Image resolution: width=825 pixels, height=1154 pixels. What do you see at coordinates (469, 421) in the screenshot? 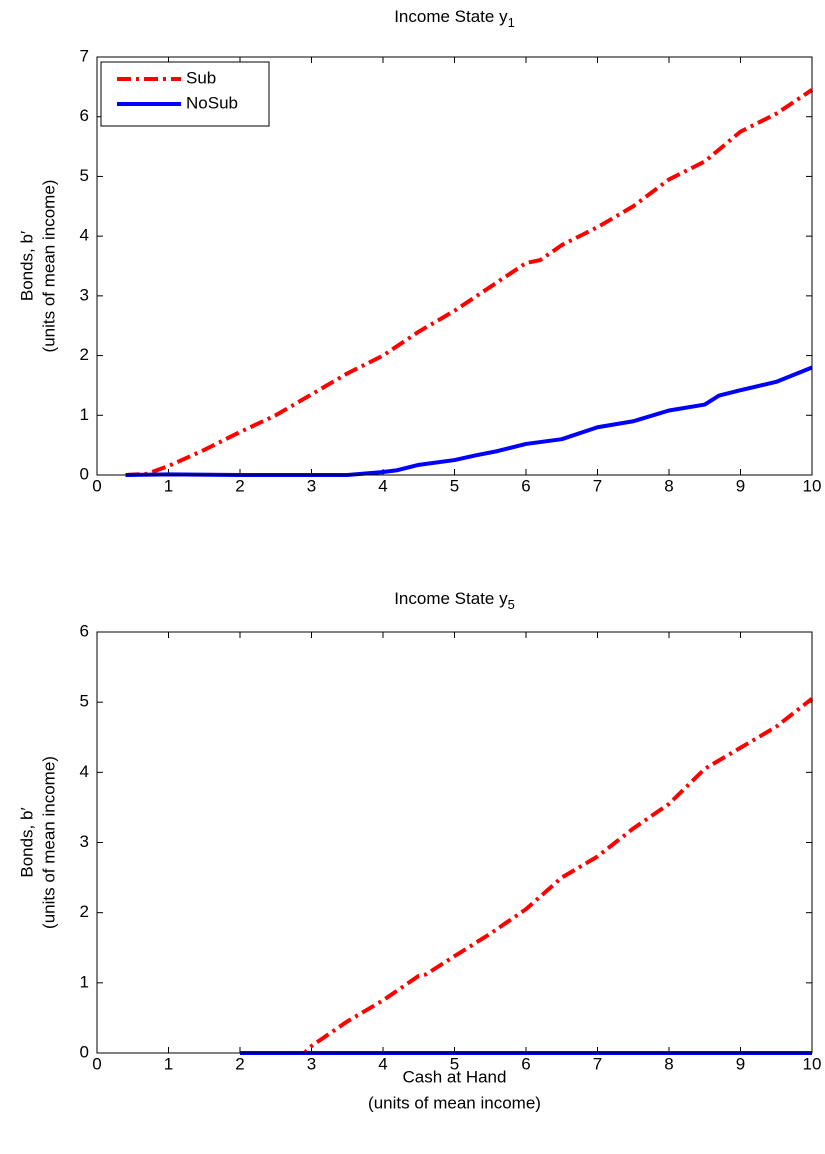
I see `series-line` at bounding box center [469, 421].